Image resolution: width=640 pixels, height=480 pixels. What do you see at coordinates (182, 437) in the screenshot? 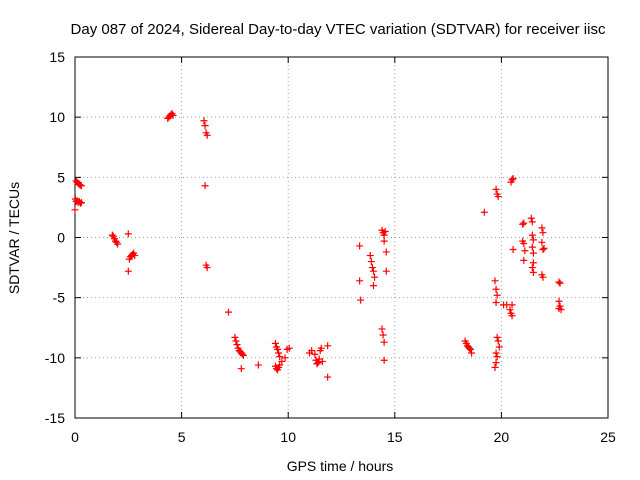
I see `x-tick-label: 5` at bounding box center [182, 437].